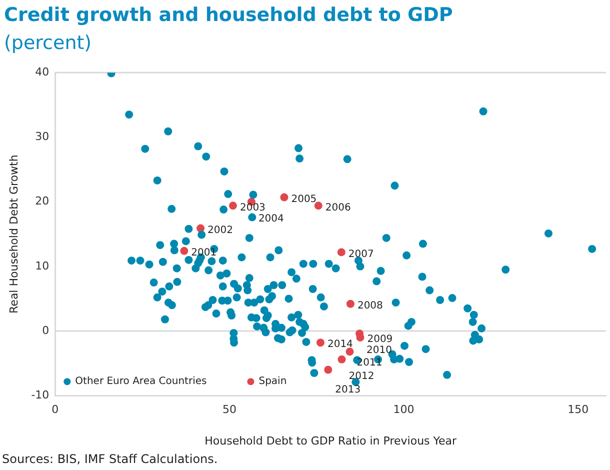 This screenshot has width=610, height=470. I want to click on x-axis-title: Household Debt to GDP Ratio in Previous Year, so click(331, 441).